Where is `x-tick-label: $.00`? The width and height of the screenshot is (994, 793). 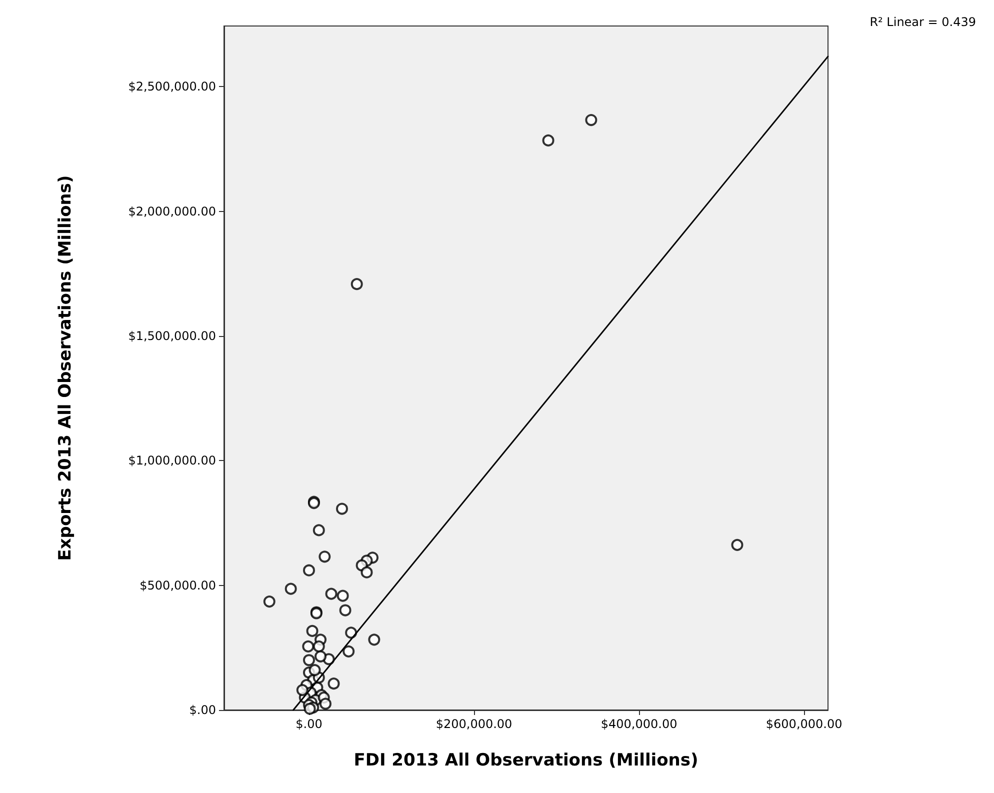
x-tick-label: $.00 is located at coordinates (309, 724).